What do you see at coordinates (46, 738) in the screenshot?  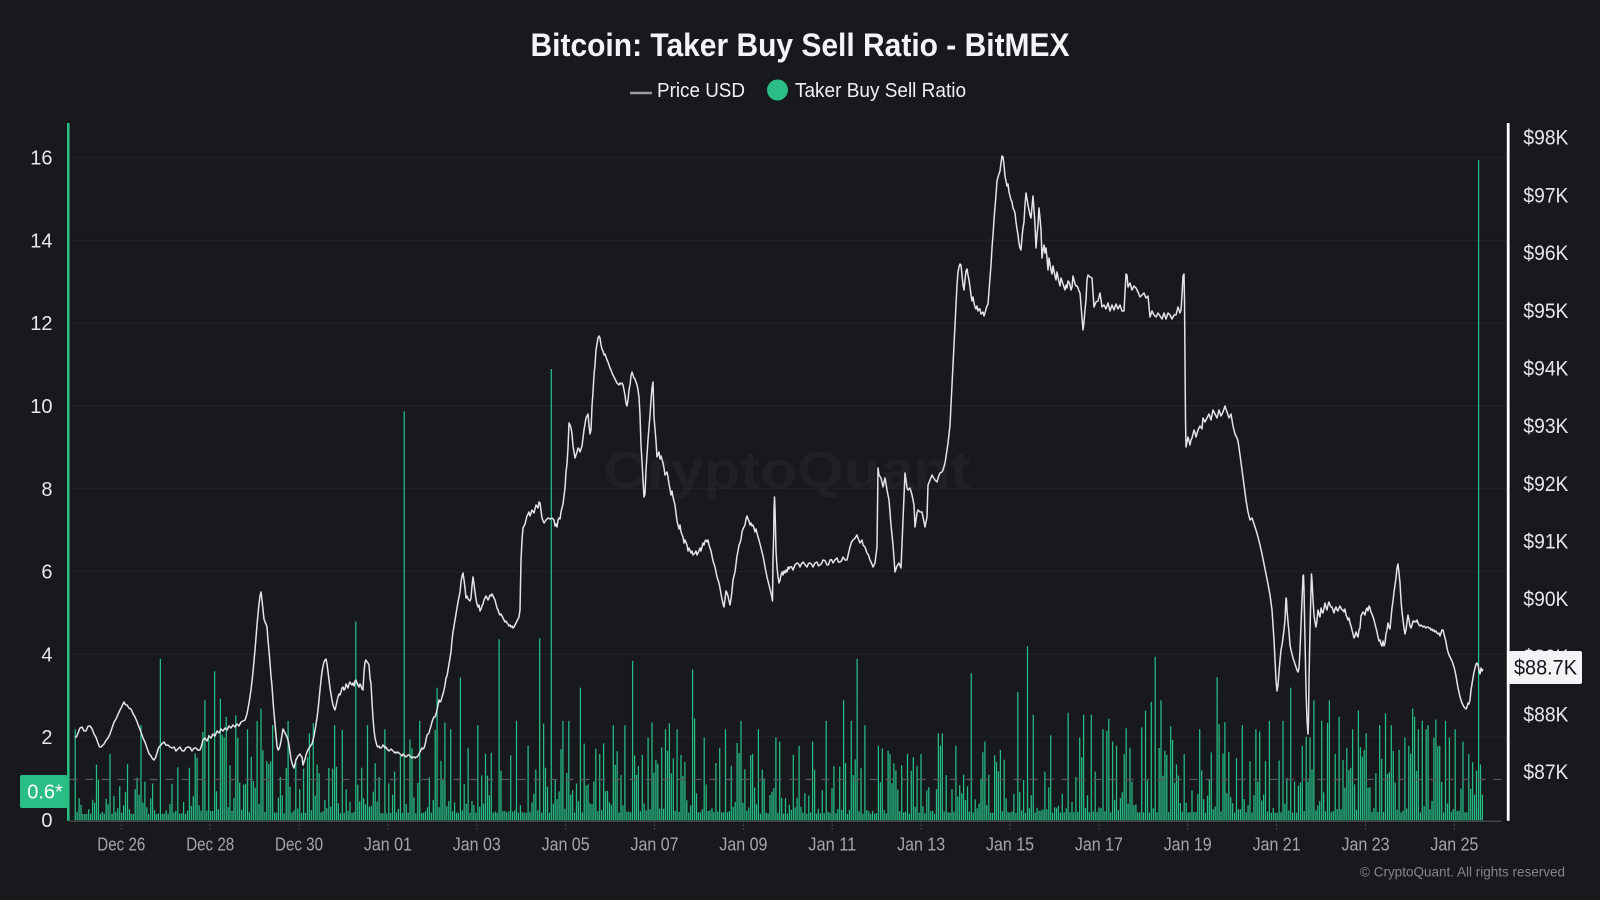 I see `svg-text: 2` at bounding box center [46, 738].